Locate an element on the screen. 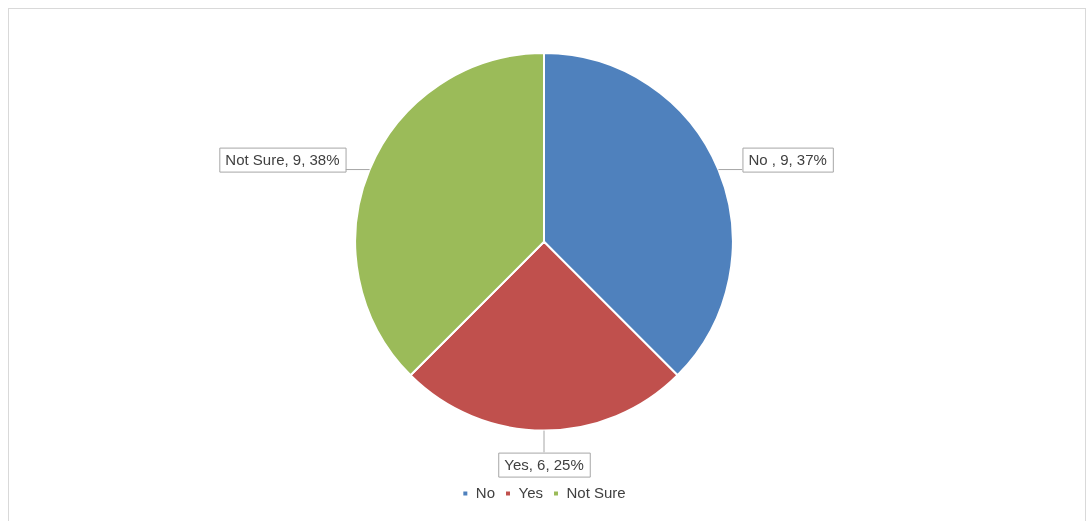 Image resolution: width=1088 pixels, height=521 pixels. data-label: Not Sure, 9, 38% is located at coordinates (282, 159).